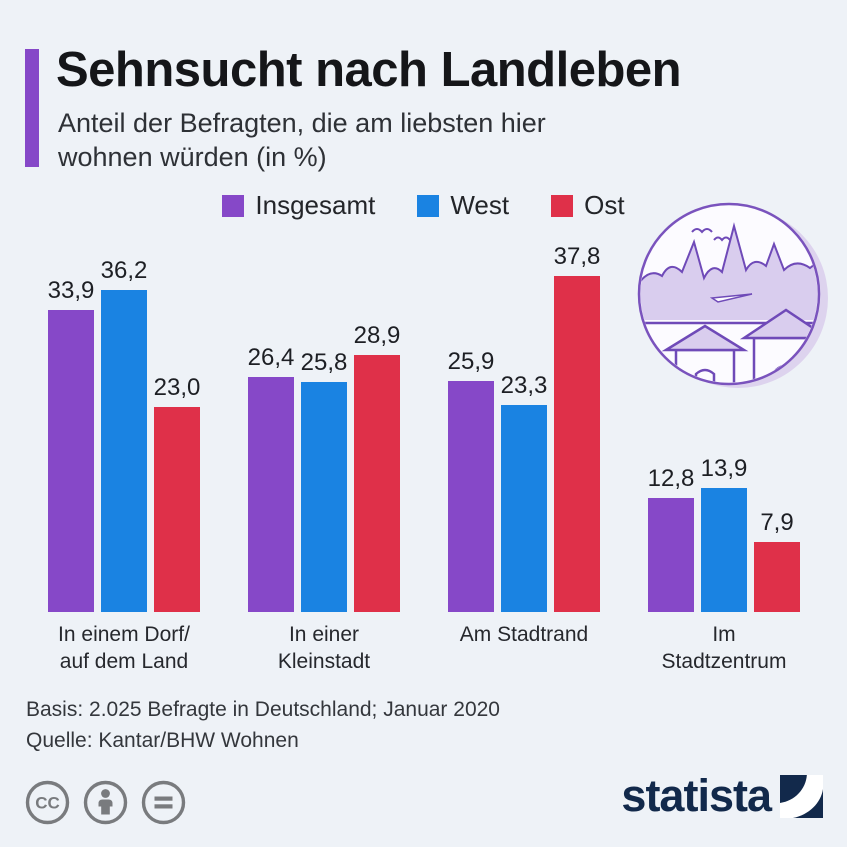 The image size is (847, 847). I want to click on license-icons: CC, so click(105, 802).